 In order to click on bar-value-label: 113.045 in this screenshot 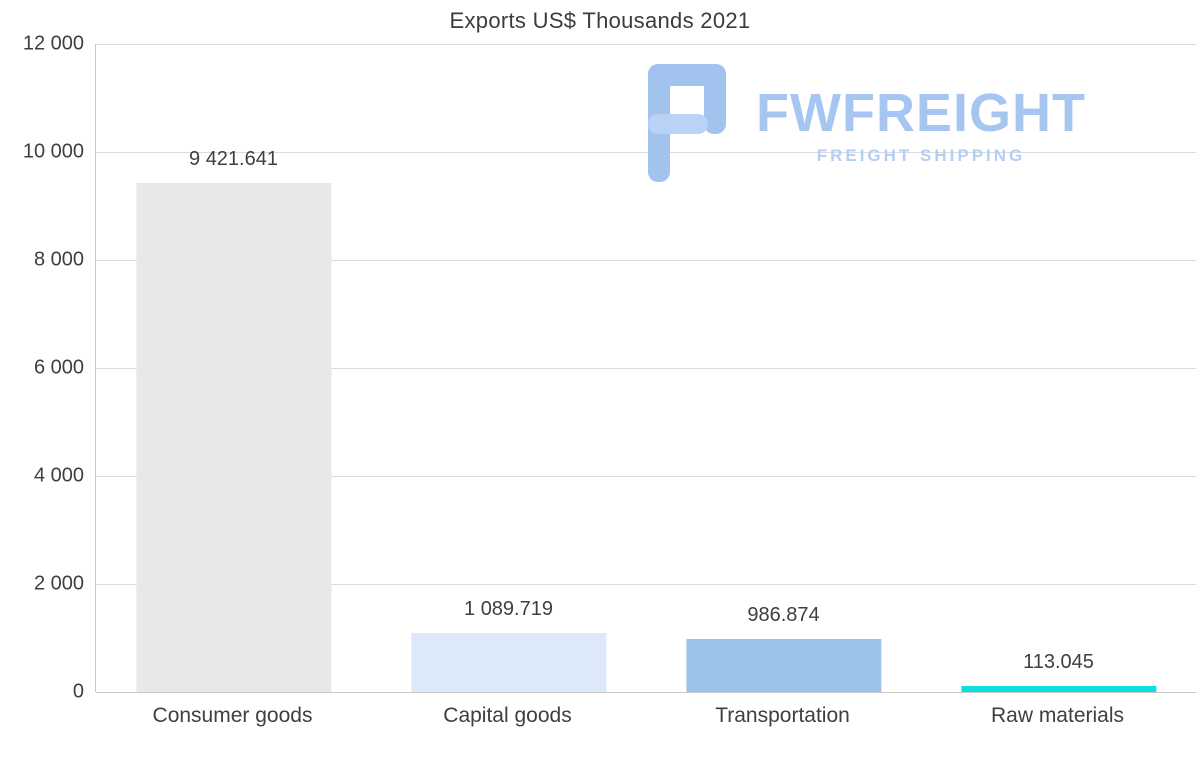, I will do `click(1058, 661)`.